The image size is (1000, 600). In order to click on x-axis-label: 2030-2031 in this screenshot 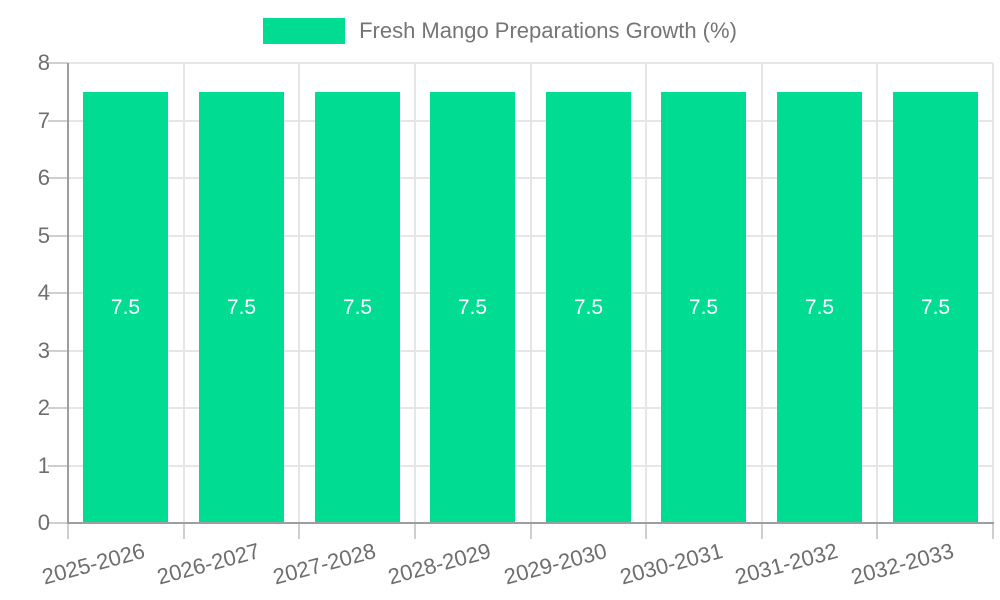, I will do `click(671, 564)`.